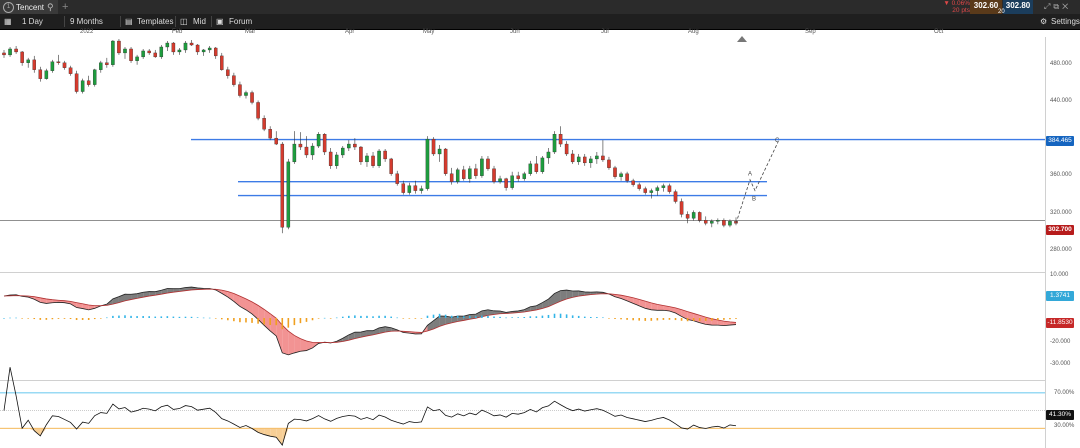  I want to click on window-controls: ⤢⧉✕, so click(1057, 7).